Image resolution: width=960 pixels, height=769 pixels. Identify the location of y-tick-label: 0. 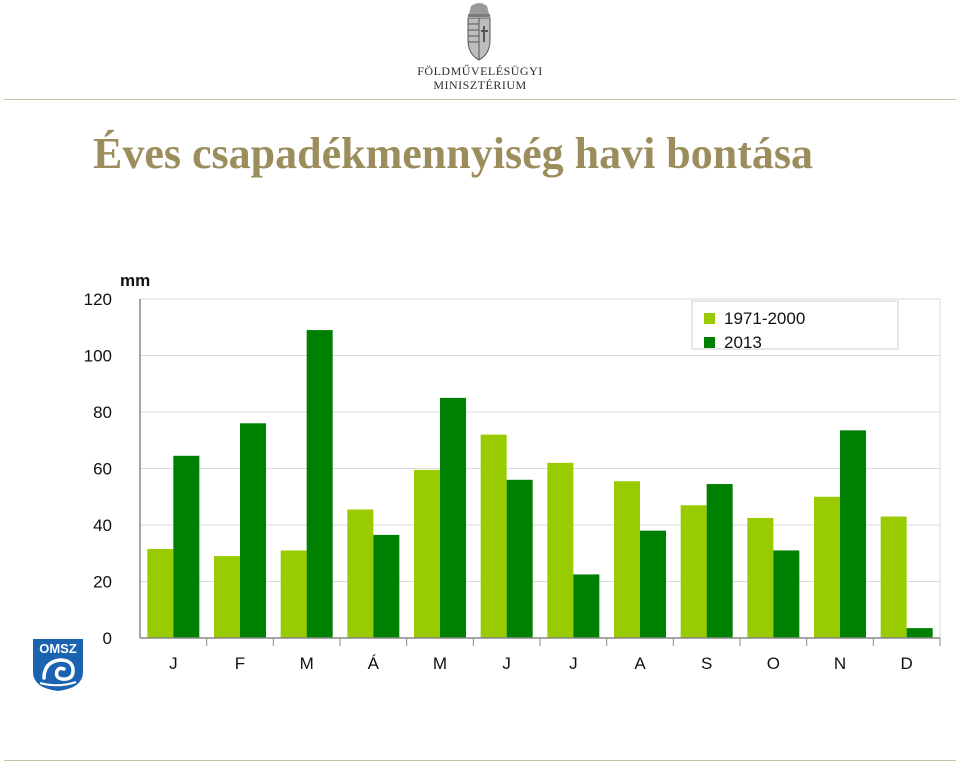
(107, 638).